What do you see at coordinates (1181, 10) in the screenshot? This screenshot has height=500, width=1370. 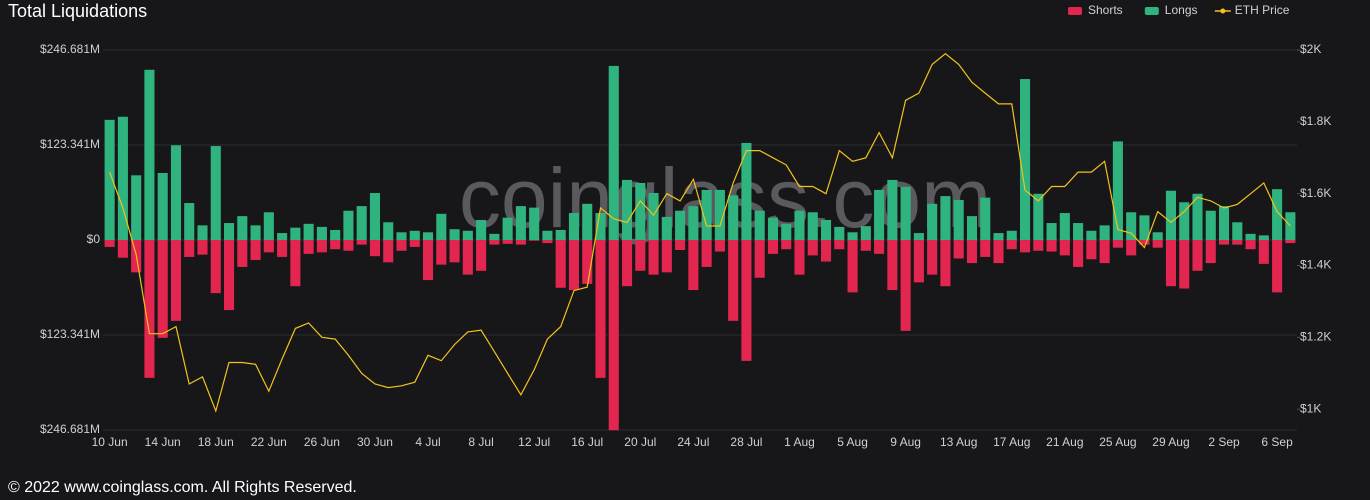 I see `legend-label: Longs` at bounding box center [1181, 10].